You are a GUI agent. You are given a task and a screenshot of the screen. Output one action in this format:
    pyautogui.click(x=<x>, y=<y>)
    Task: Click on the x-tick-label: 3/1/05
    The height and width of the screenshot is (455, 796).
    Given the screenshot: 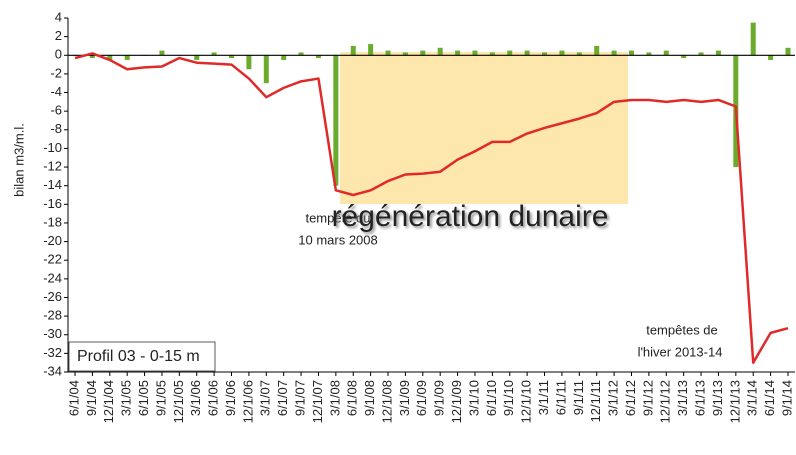 What is the action you would take?
    pyautogui.click(x=126, y=398)
    